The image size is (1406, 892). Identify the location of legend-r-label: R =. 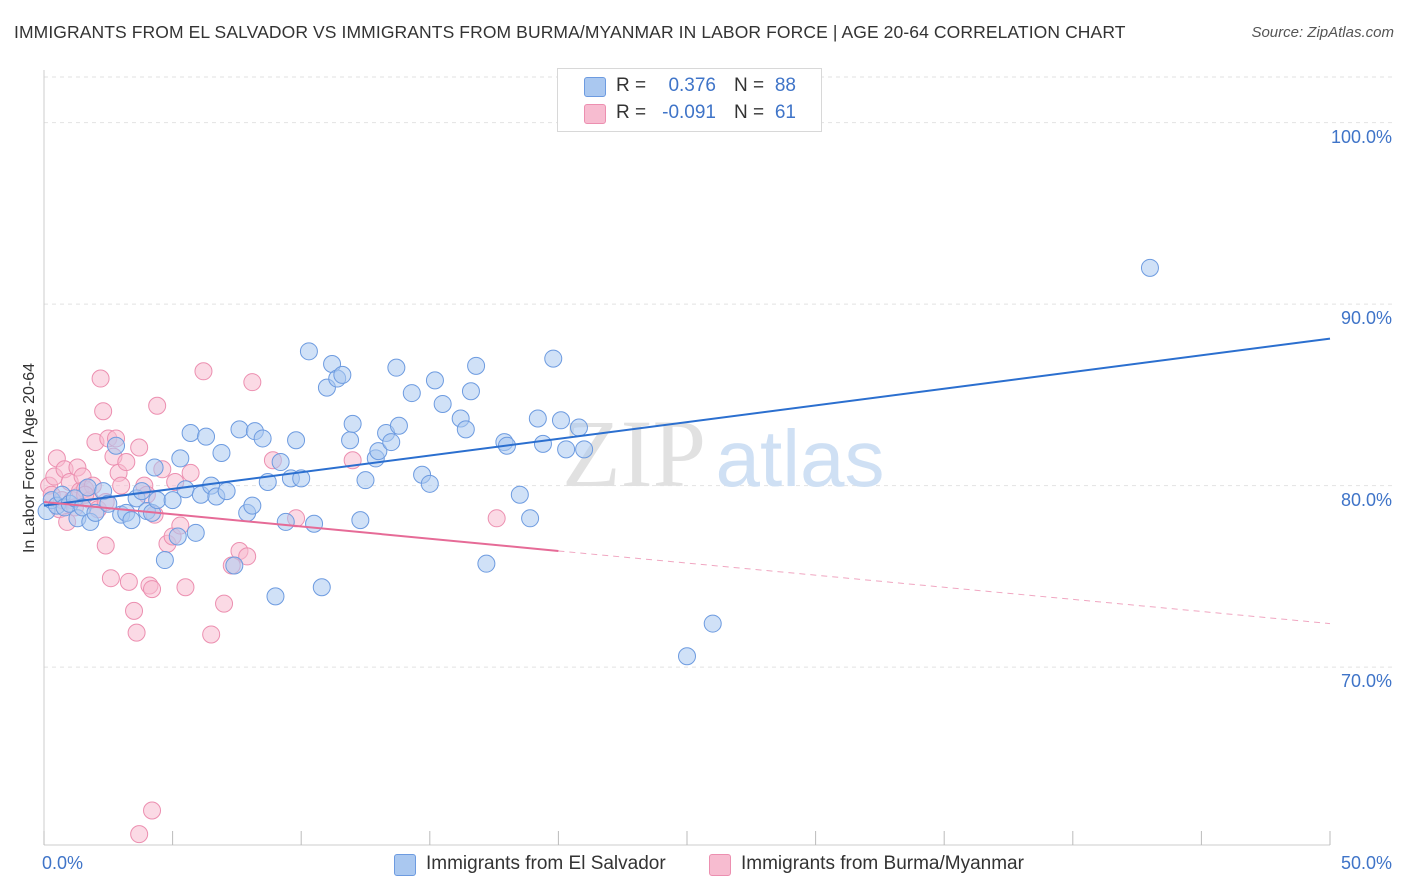
(631, 112).